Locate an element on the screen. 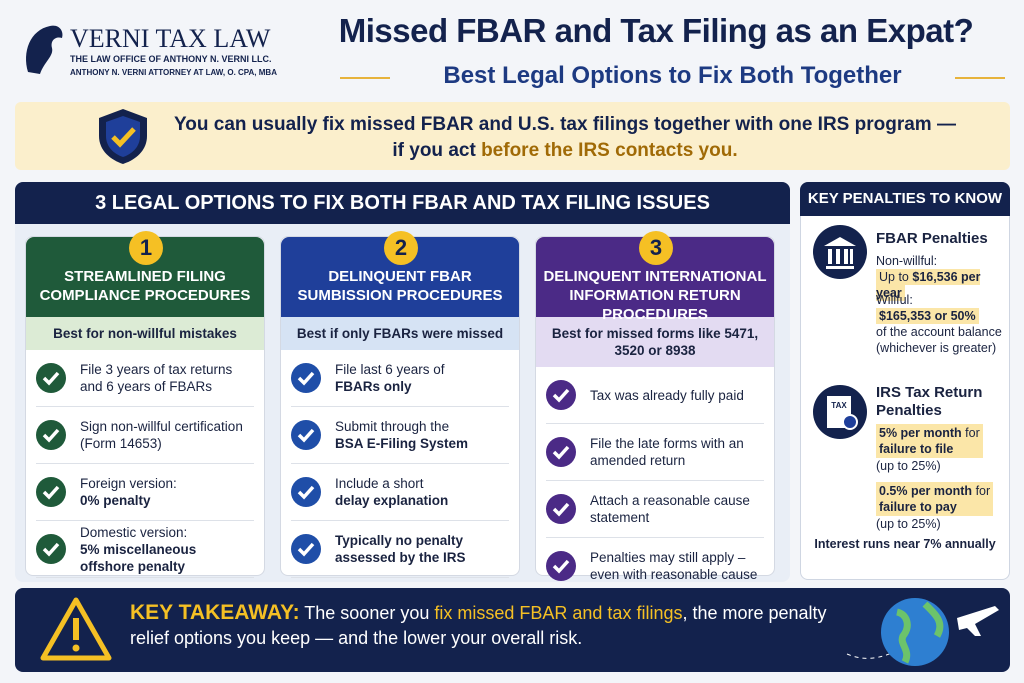 The image size is (1024, 683). card-title: STREAMLINED FILING COMPLIANCE PROCEDURES is located at coordinates (145, 277).